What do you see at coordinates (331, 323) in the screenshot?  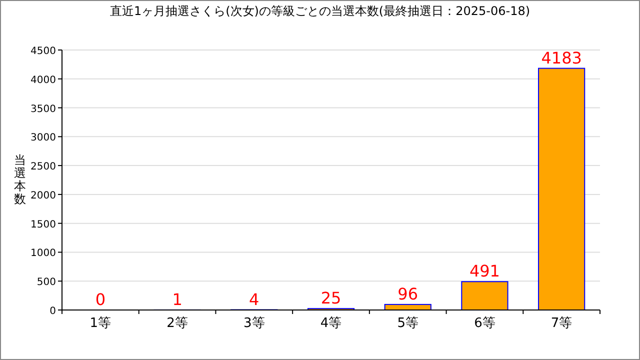 I see `x-tick-label: 4等` at bounding box center [331, 323].